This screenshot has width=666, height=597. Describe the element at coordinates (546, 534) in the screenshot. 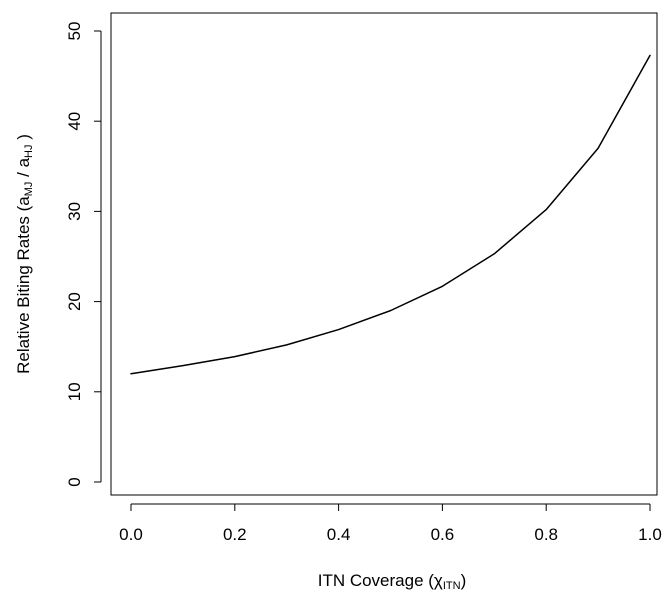

I see `x-tick-label: 0.8` at that location.